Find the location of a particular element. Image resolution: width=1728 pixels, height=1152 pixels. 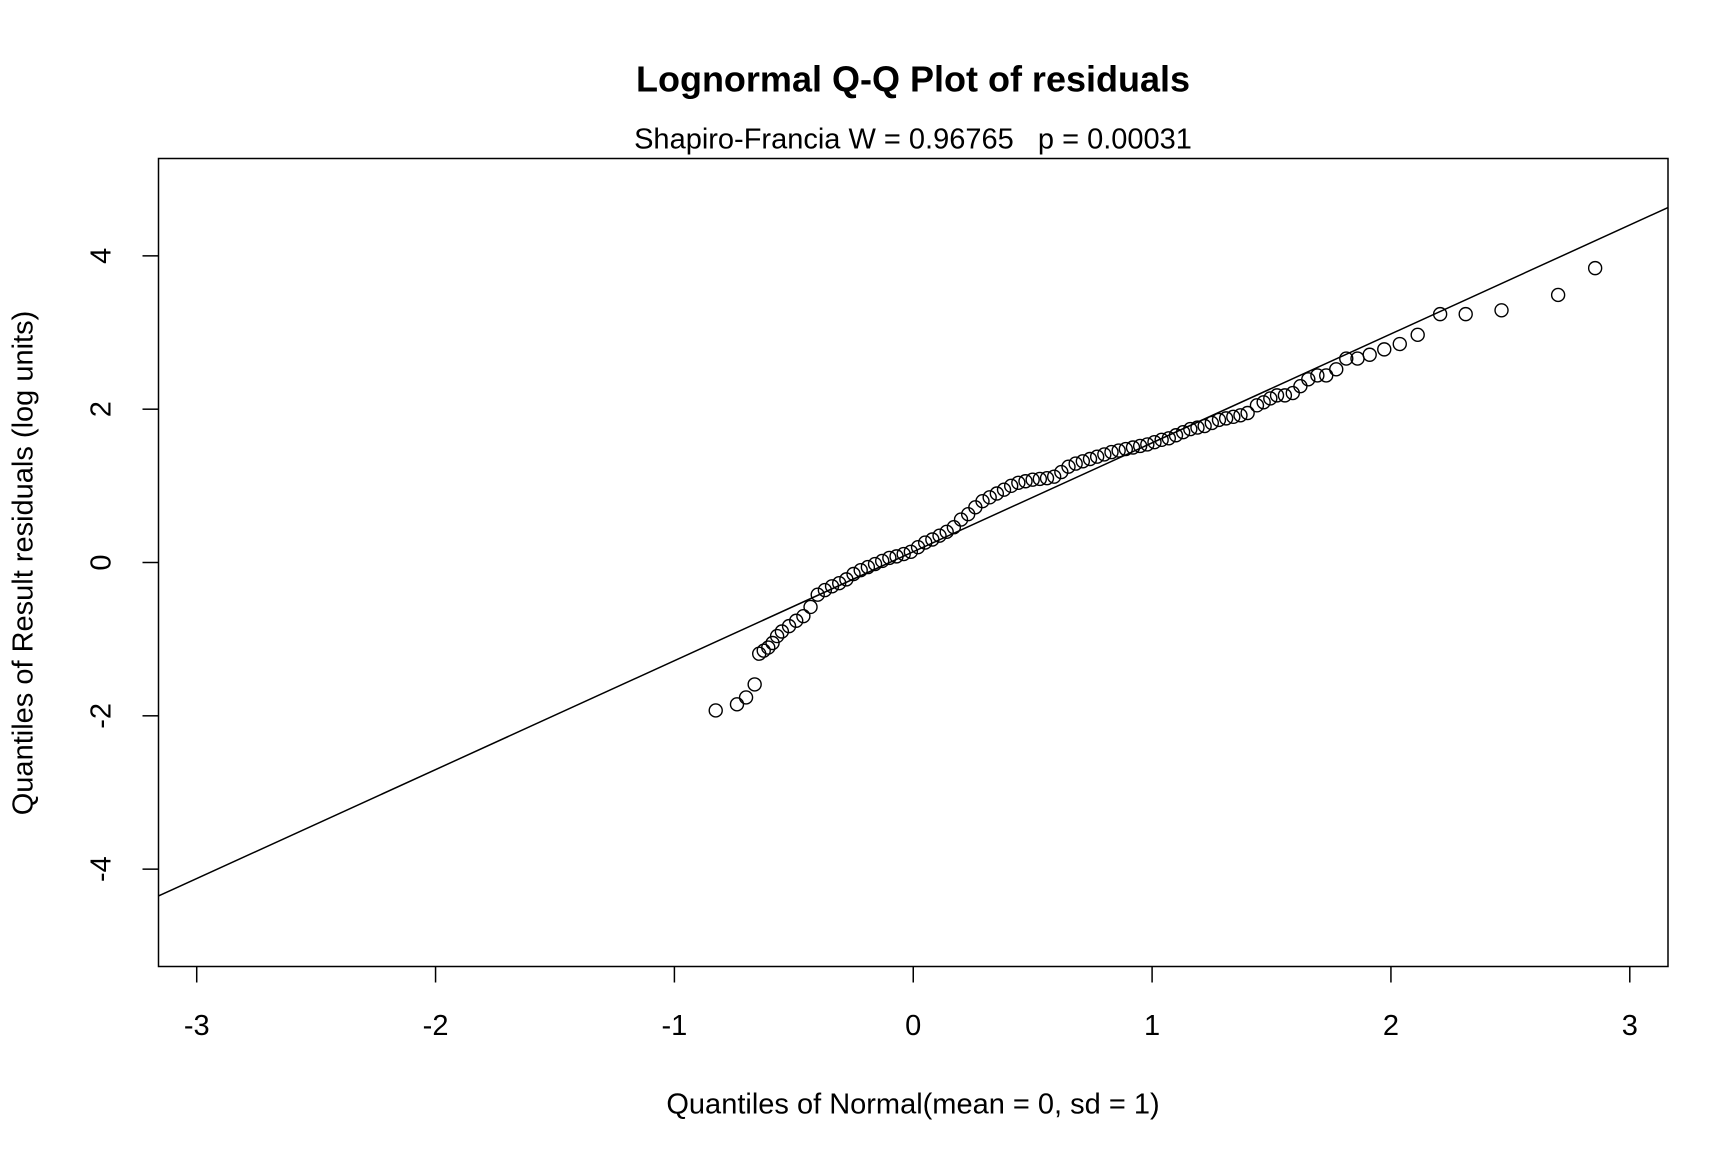

chart-title: Lognormal Q-Q Plot of residuals is located at coordinates (913, 79).